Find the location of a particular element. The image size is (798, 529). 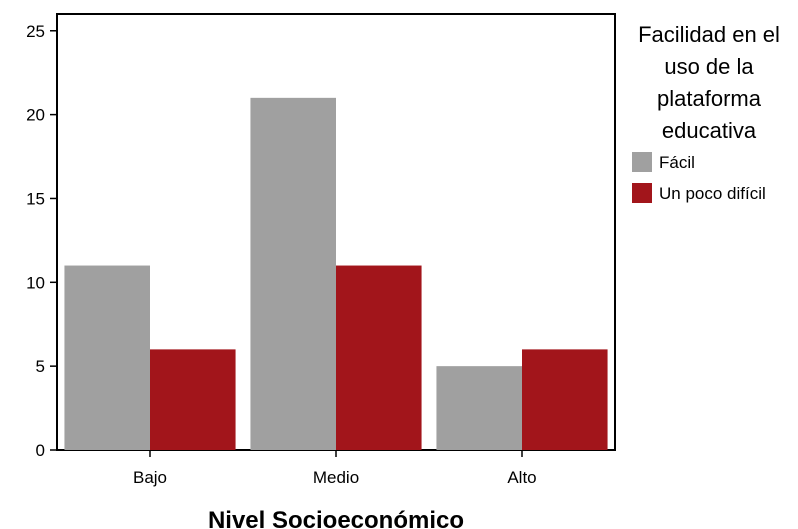

legend-title-line-3: plataforma is located at coordinates (709, 98).